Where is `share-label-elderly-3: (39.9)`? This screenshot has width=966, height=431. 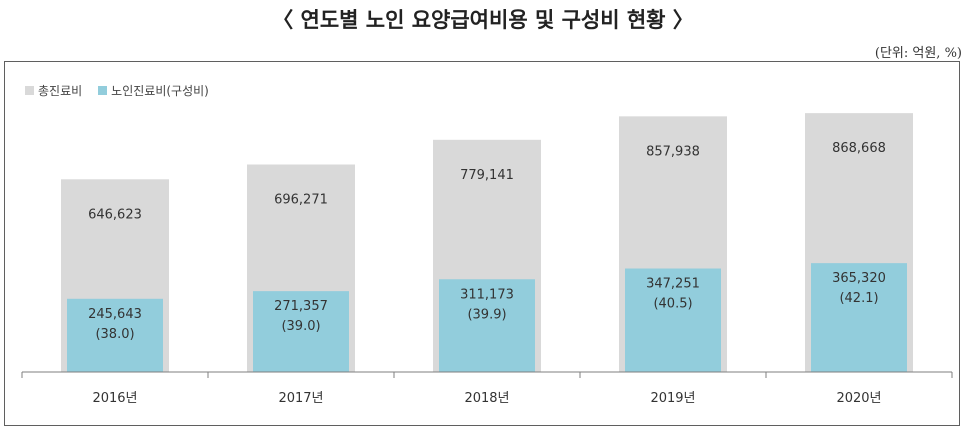
share-label-elderly-3: (39.9) is located at coordinates (486, 314).